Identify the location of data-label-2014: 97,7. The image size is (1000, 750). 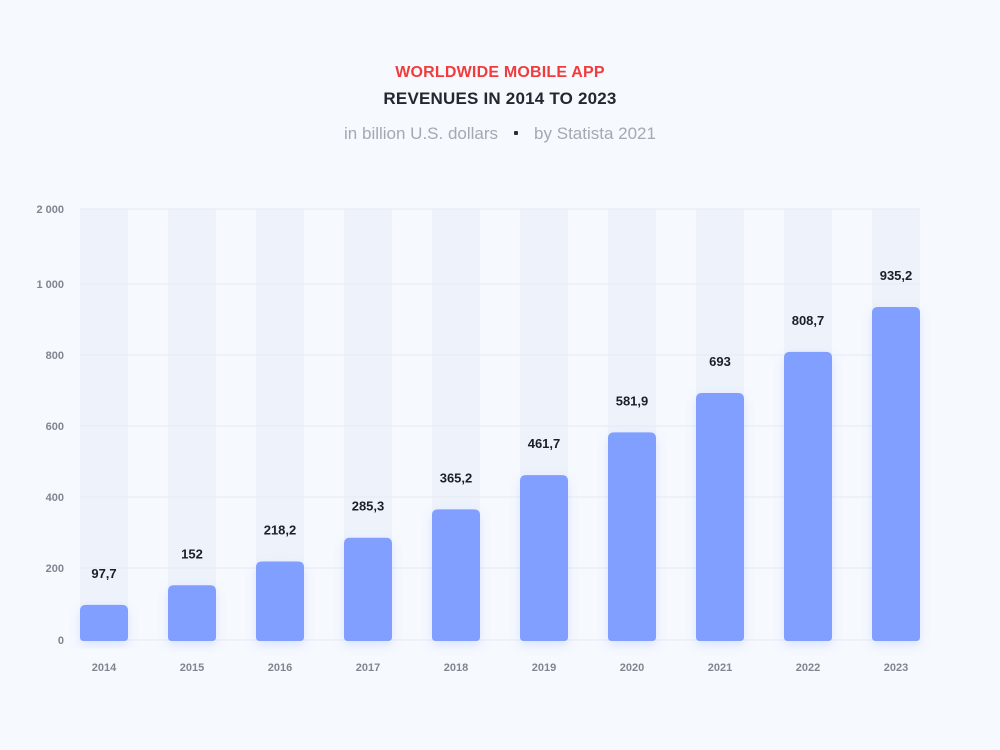
(103, 573).